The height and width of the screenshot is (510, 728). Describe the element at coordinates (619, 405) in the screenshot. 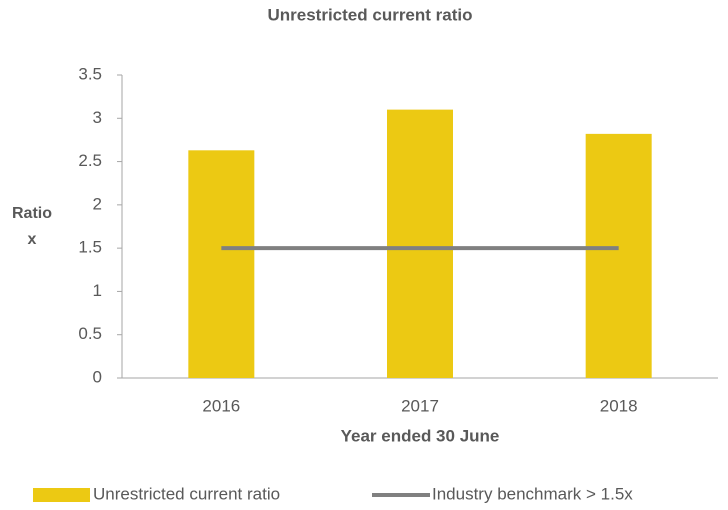

I see `x-tick-label: 2018` at that location.